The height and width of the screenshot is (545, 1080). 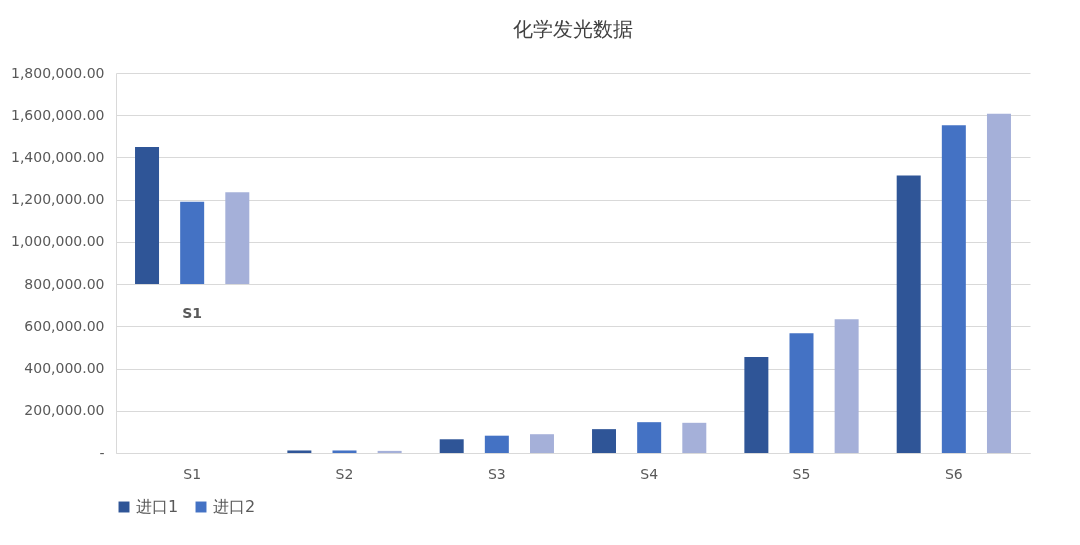 What do you see at coordinates (57, 156) in the screenshot?
I see `y-tick-label: 1,400,000.00` at bounding box center [57, 156].